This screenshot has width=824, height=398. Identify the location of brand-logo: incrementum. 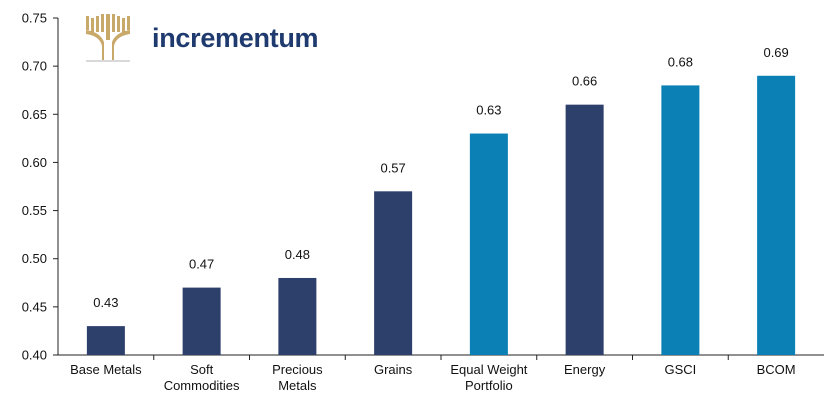
(202, 38).